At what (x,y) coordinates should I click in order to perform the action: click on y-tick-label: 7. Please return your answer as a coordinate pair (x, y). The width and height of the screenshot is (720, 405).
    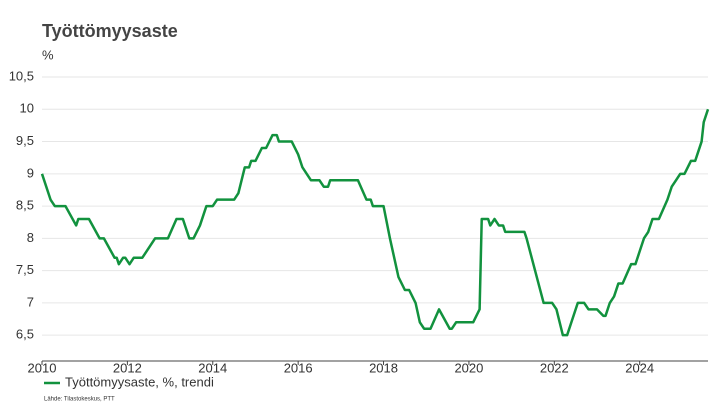
    Looking at the image, I should click on (30, 301).